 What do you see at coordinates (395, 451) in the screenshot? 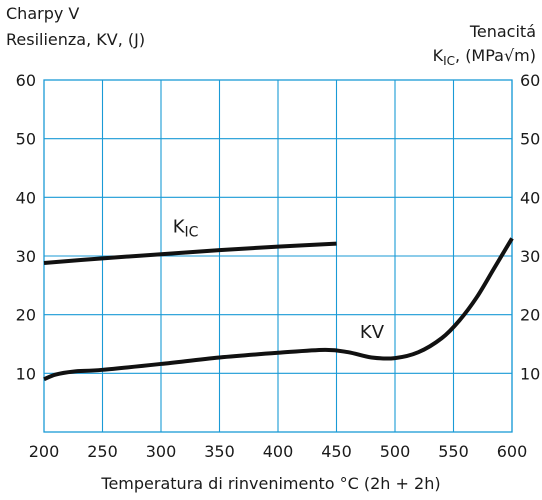
I see `x-tick-500: 500` at bounding box center [395, 451].